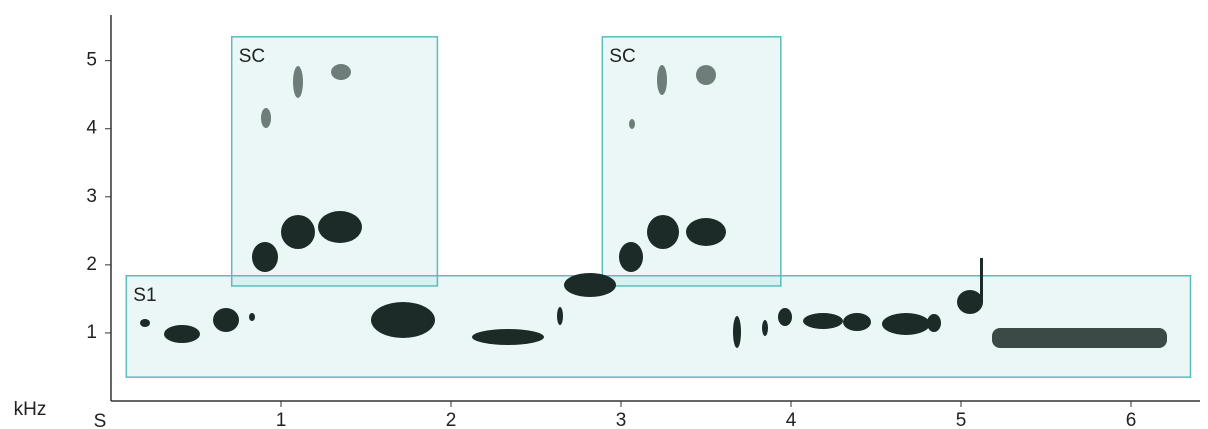 Image resolution: width=1208 pixels, height=429 pixels. What do you see at coordinates (961, 419) in the screenshot?
I see `x-tick-label: 5` at bounding box center [961, 419].